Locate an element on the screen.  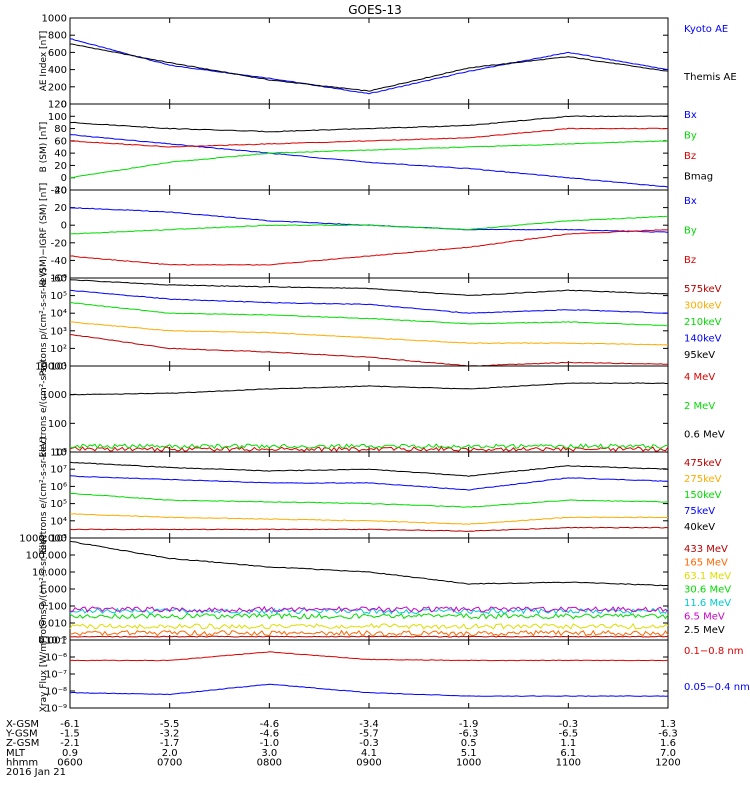
series-line-475kev is located at coordinates (369, 529).